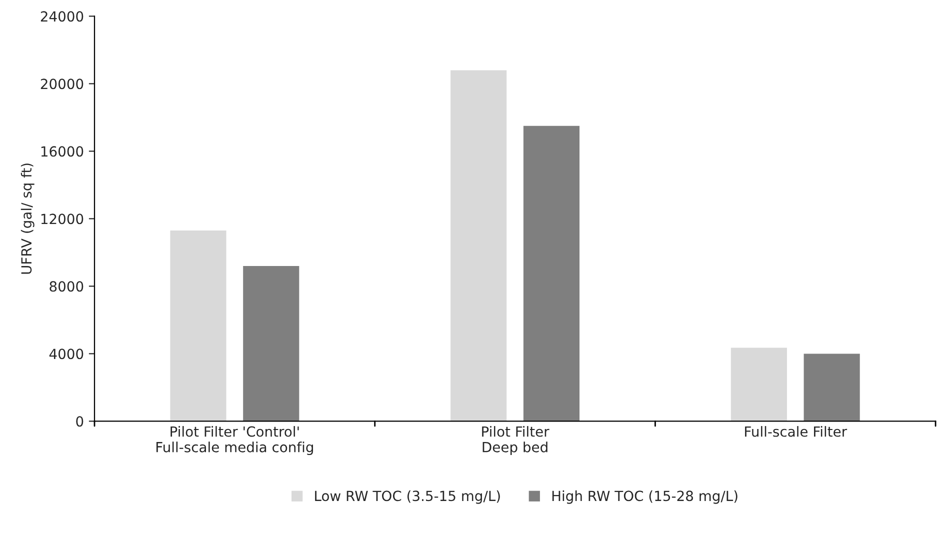 This screenshot has height=540, width=945. What do you see at coordinates (27, 219) in the screenshot?
I see `y-axis-title: UFRV (gal/ sq ft)` at bounding box center [27, 219].